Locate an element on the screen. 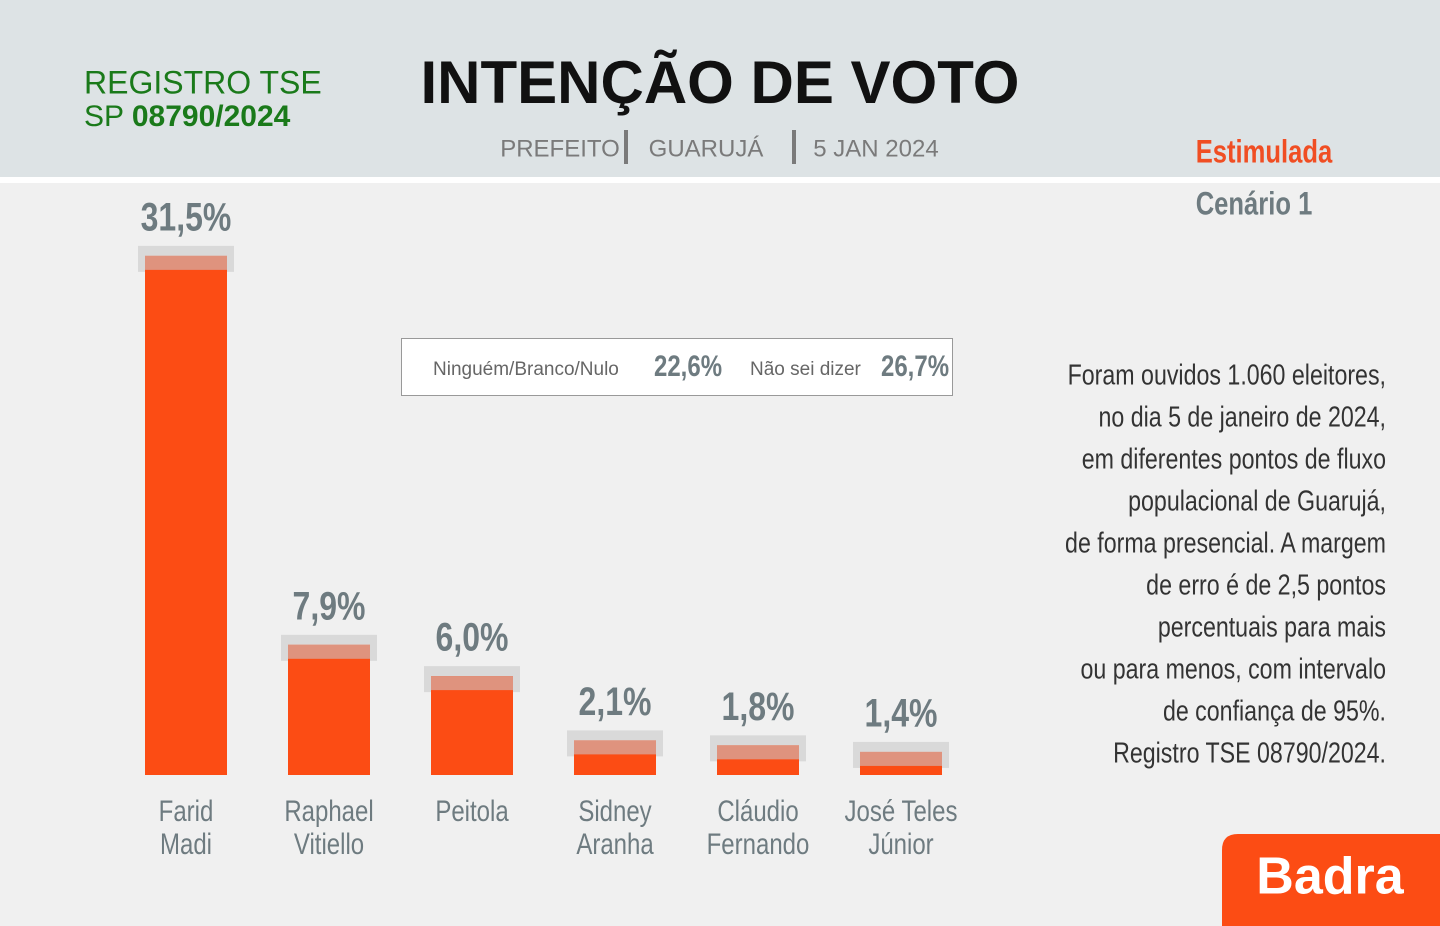 This screenshot has height=926, width=1440. subtitle-date: 5 JAN 2024 is located at coordinates (875, 148).